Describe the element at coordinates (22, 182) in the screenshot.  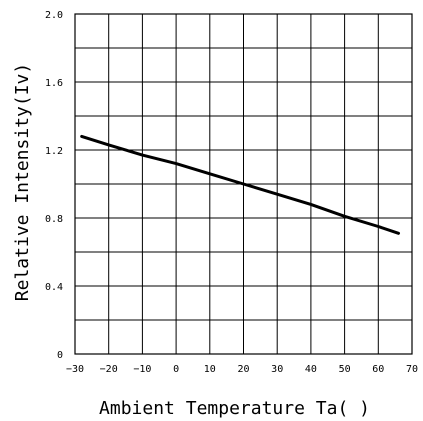
I see `y-axis-label: Relative Intensity(Iv)` at that location.